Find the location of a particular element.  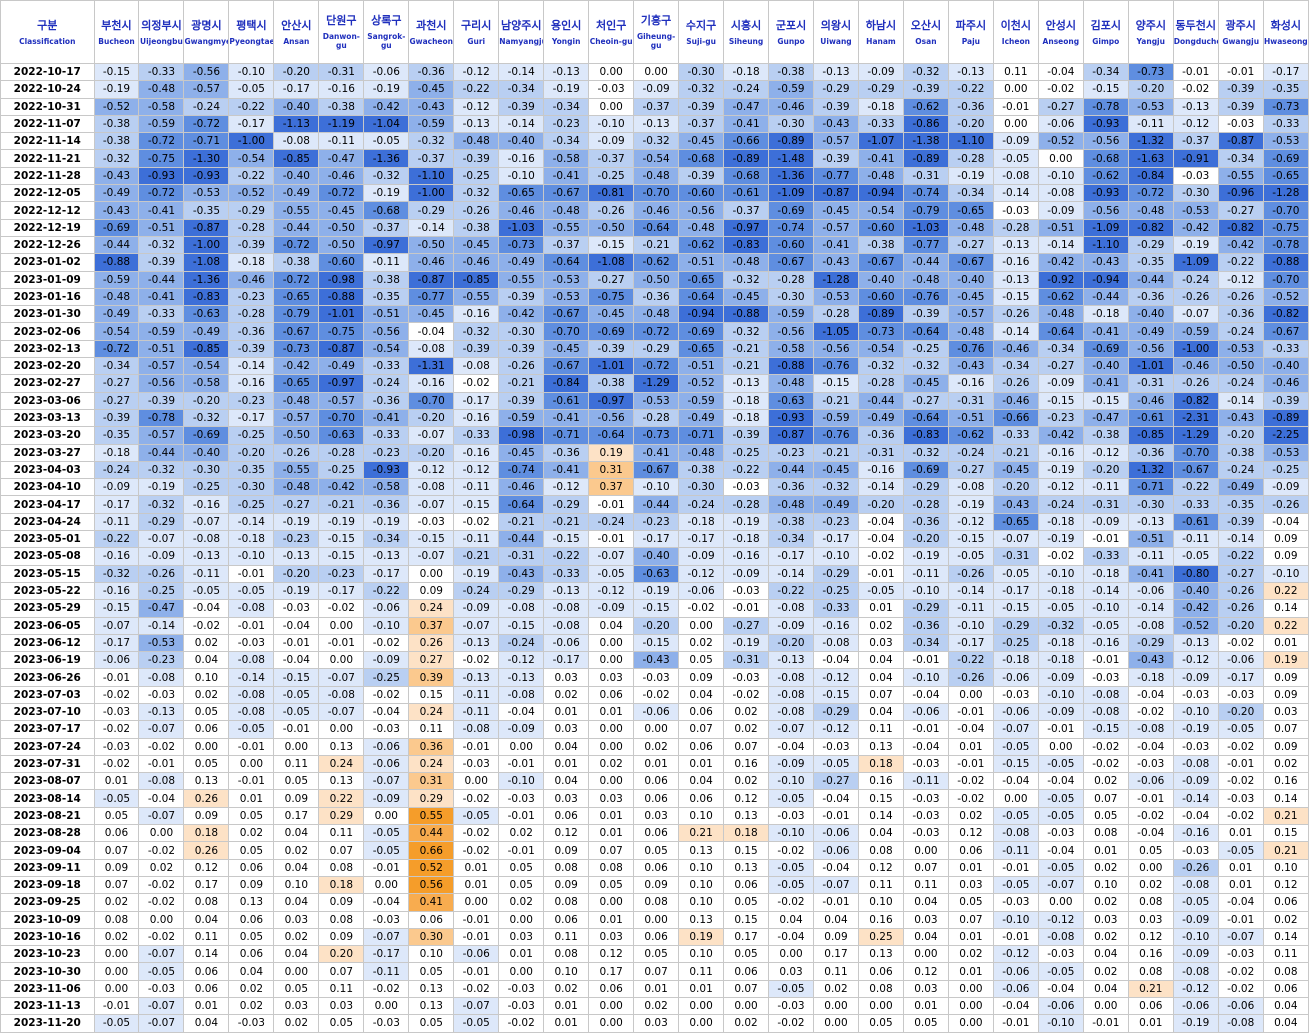

column-label-en: Osan is located at coordinates (926, 41).